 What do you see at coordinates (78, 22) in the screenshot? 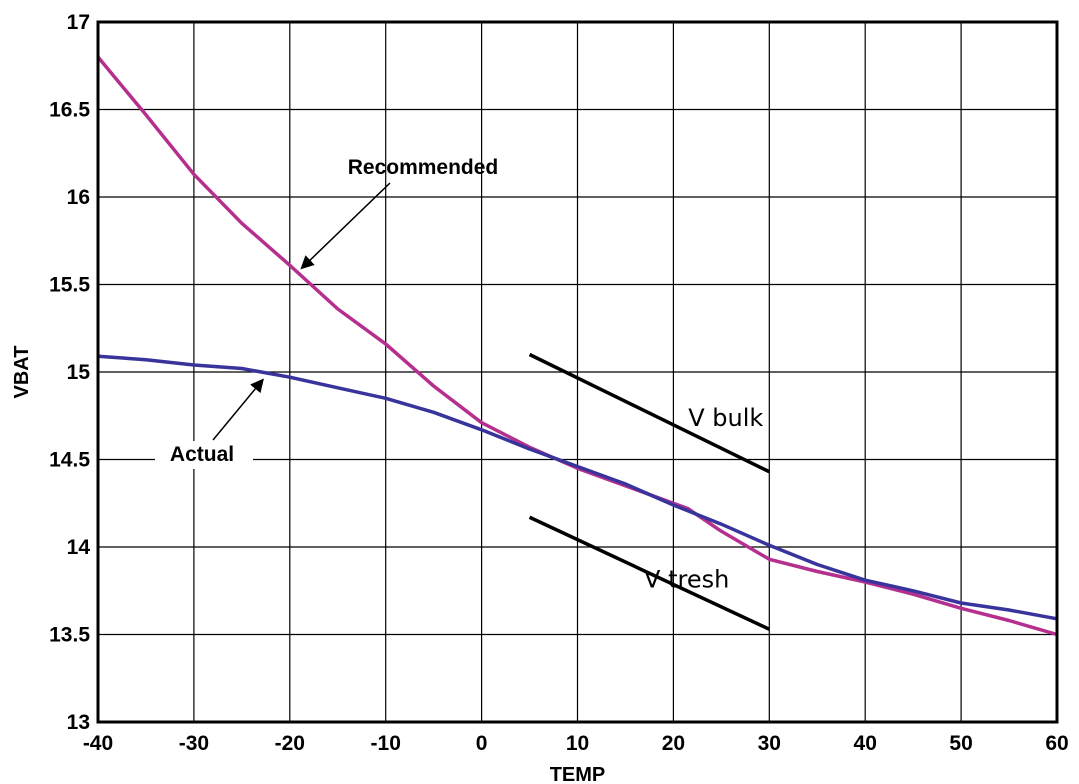
I see `y-tick-label: 17` at bounding box center [78, 22].